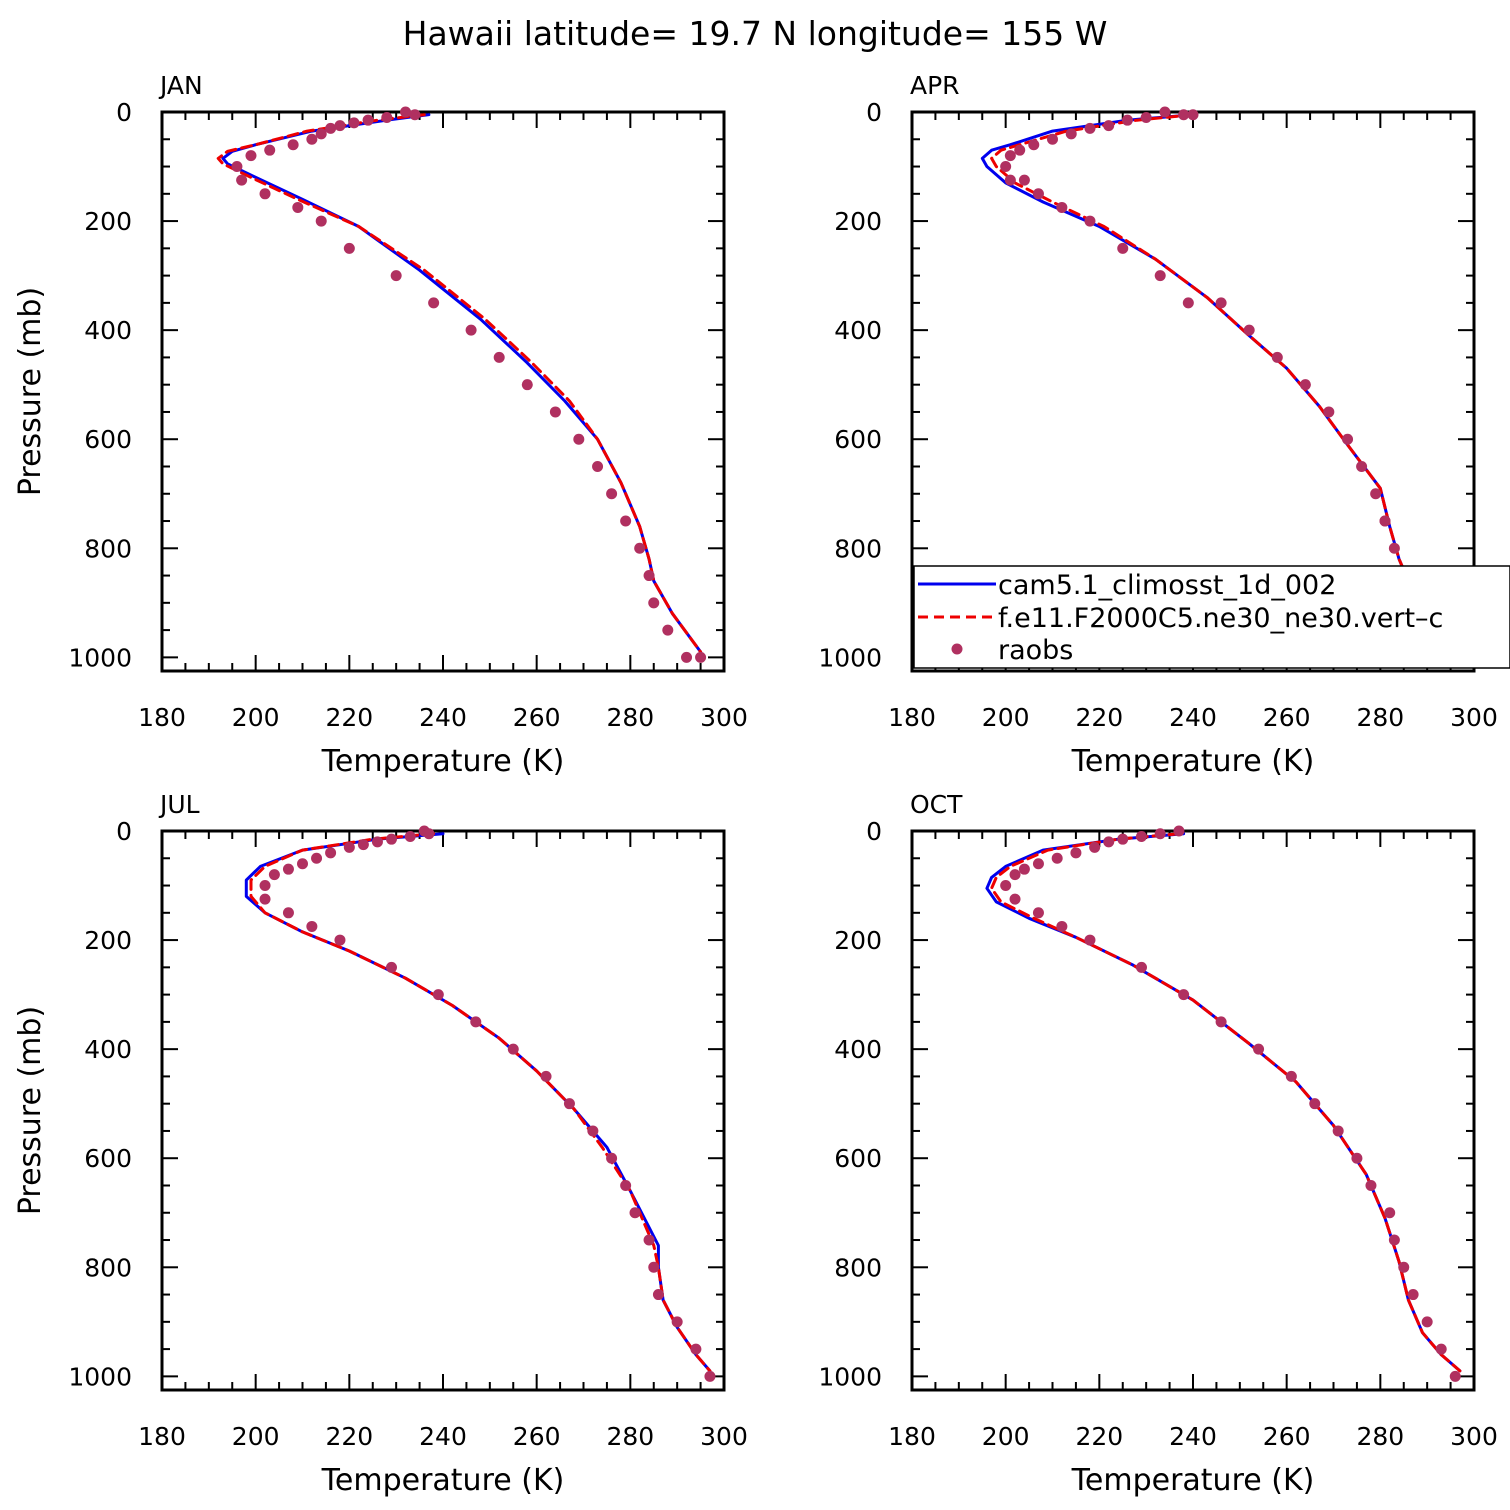  I want to click on x-tick-label: 240, so click(1193, 1436).